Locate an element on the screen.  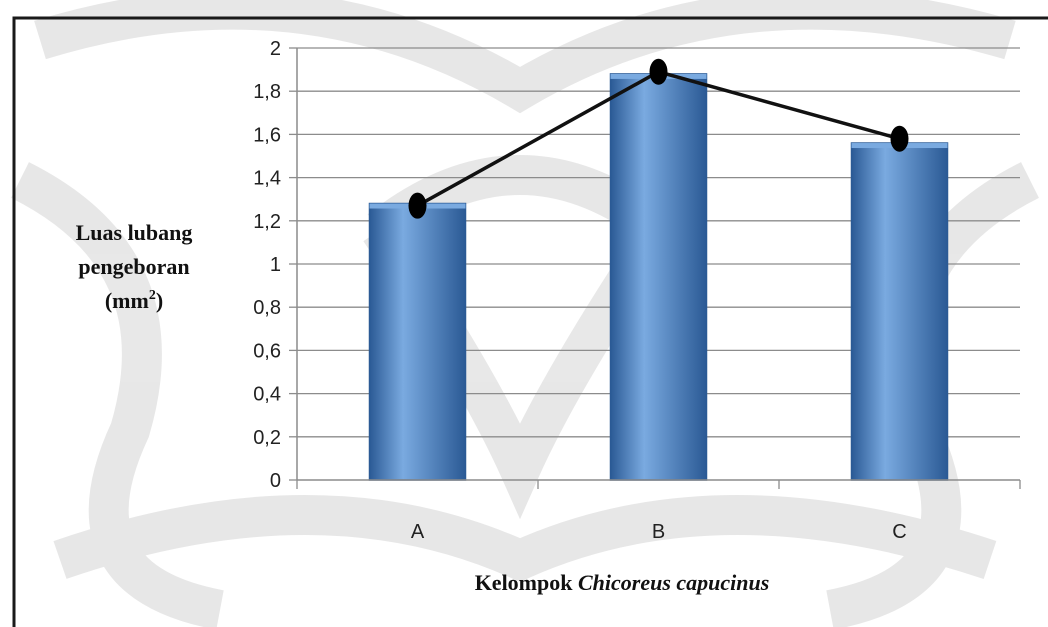
bar-B is located at coordinates (658, 277).